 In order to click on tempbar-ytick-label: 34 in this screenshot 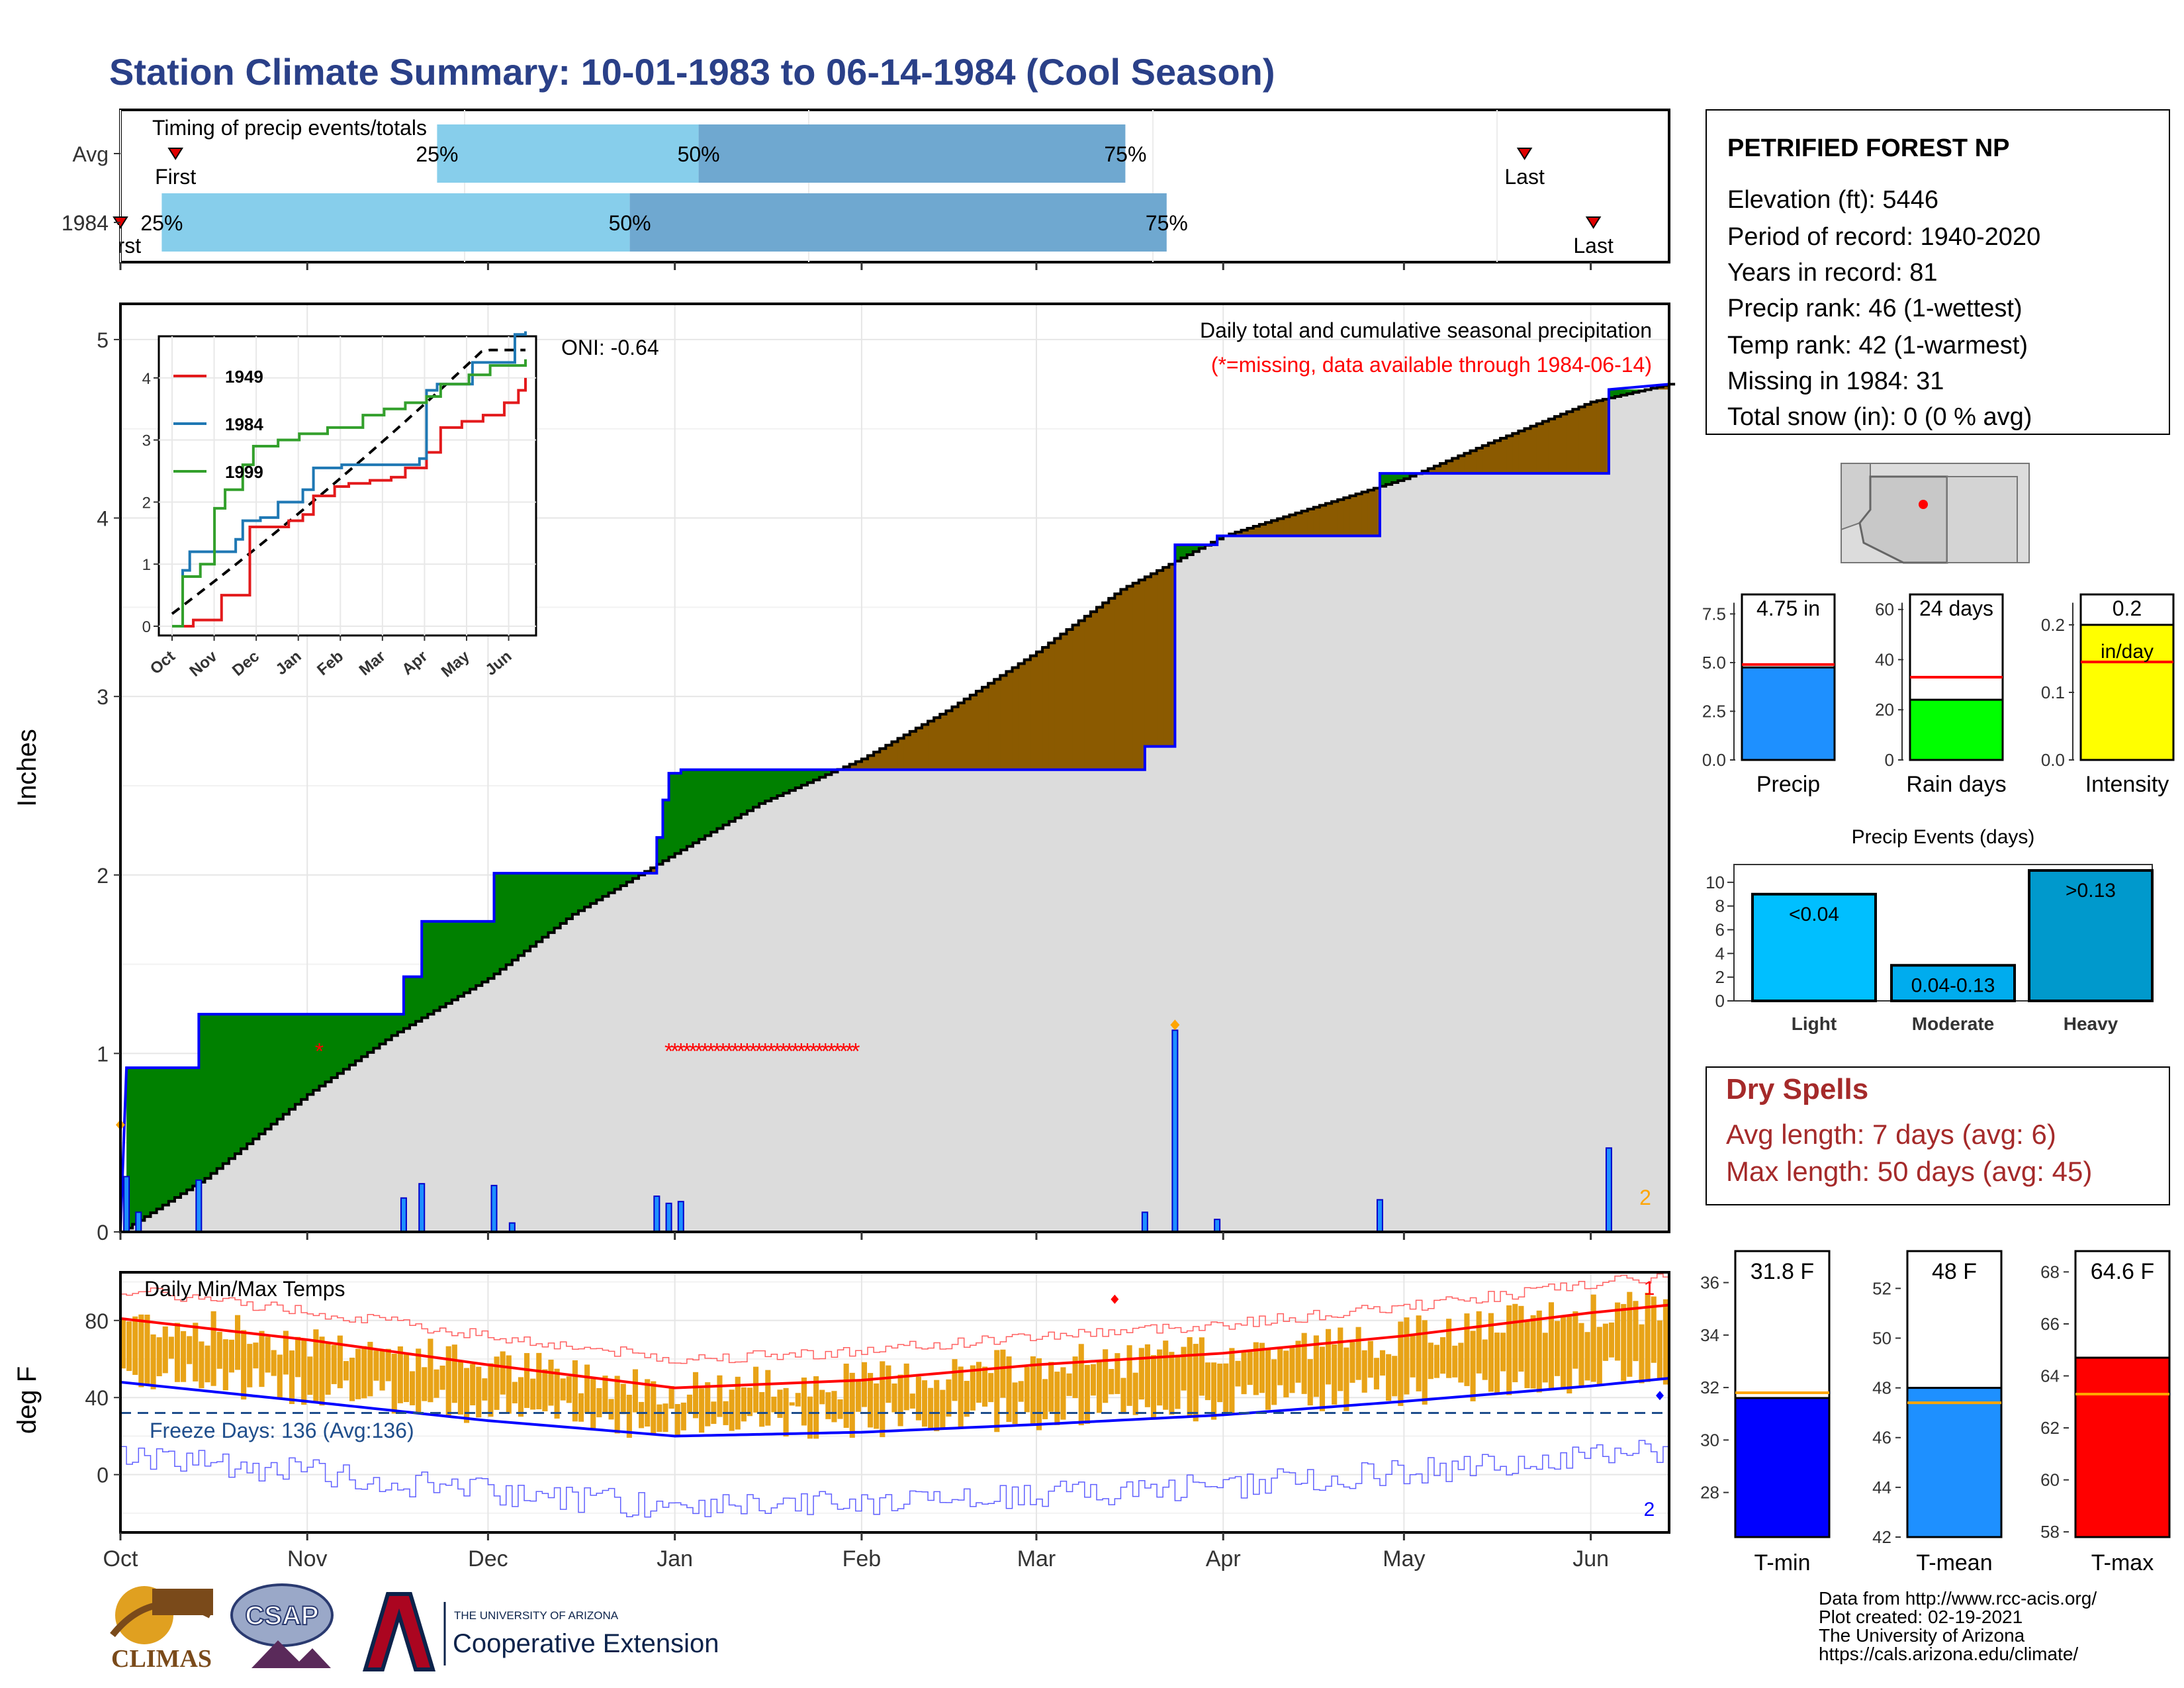, I will do `click(1709, 1335)`.